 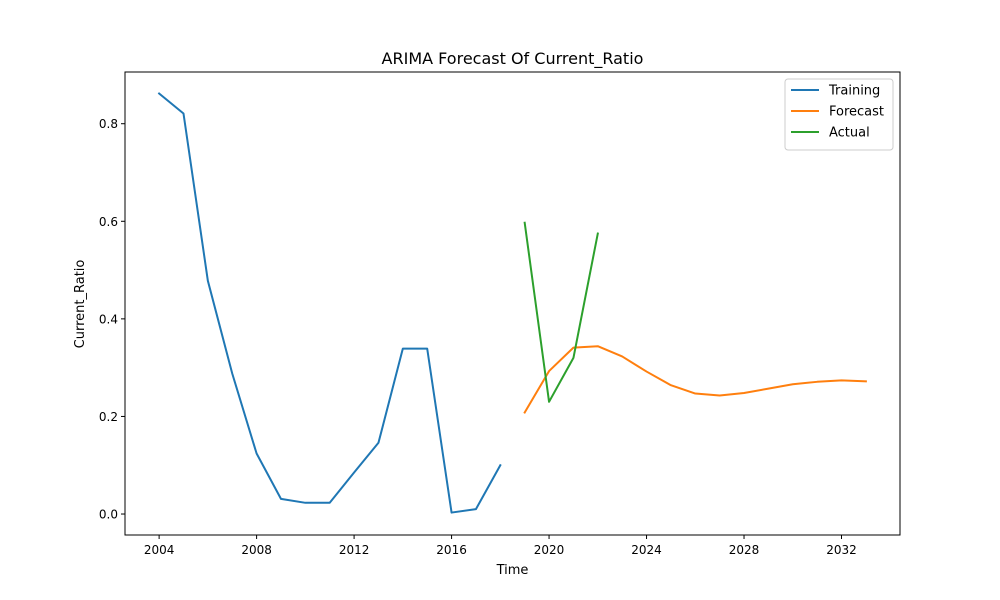 What do you see at coordinates (108, 417) in the screenshot?
I see `y-tick-label: 0.2` at bounding box center [108, 417].